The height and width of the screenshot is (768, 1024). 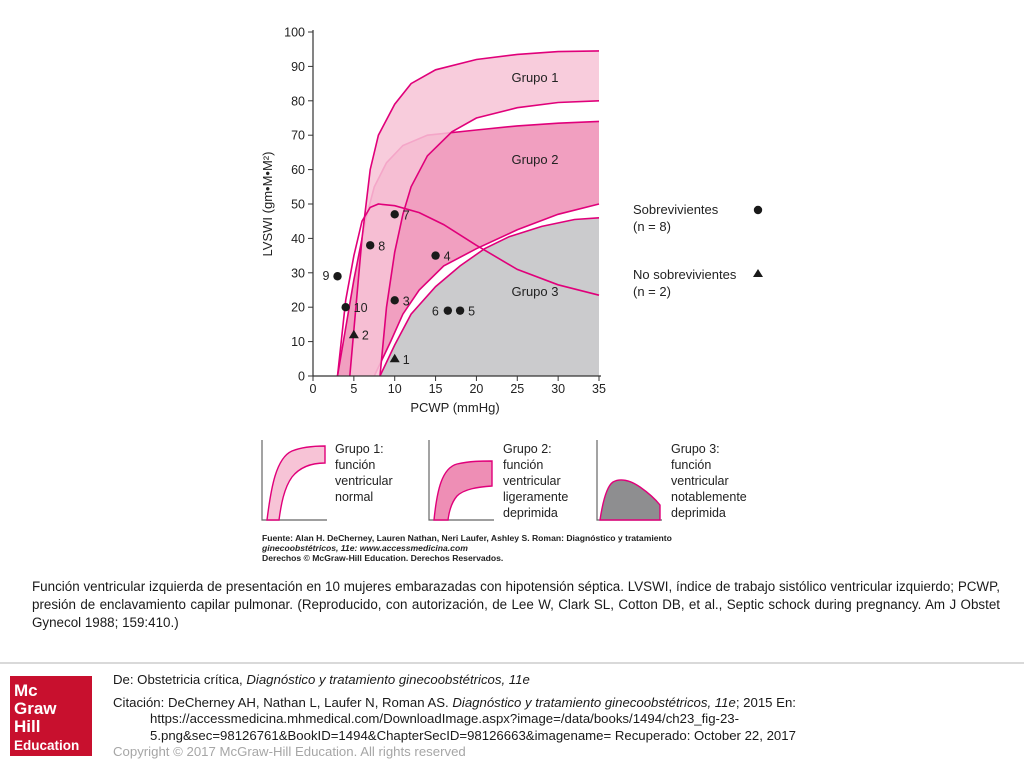 I want to click on region-label-grupo-3: Grupo 3, so click(x=535, y=291).